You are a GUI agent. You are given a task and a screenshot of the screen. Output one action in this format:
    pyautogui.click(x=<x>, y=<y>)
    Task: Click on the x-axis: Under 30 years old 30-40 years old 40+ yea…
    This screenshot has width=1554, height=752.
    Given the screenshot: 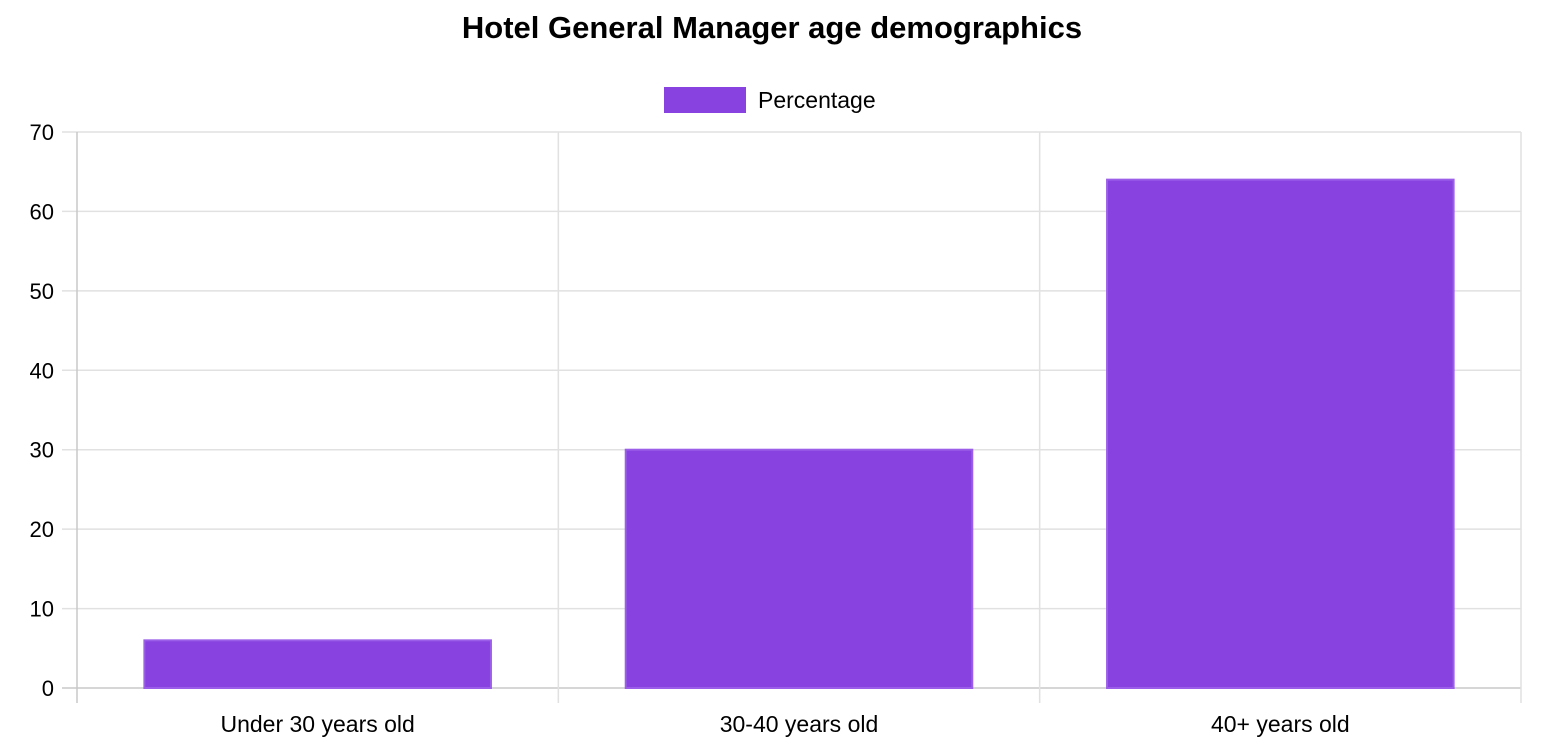 What is the action you would take?
    pyautogui.click(x=784, y=724)
    